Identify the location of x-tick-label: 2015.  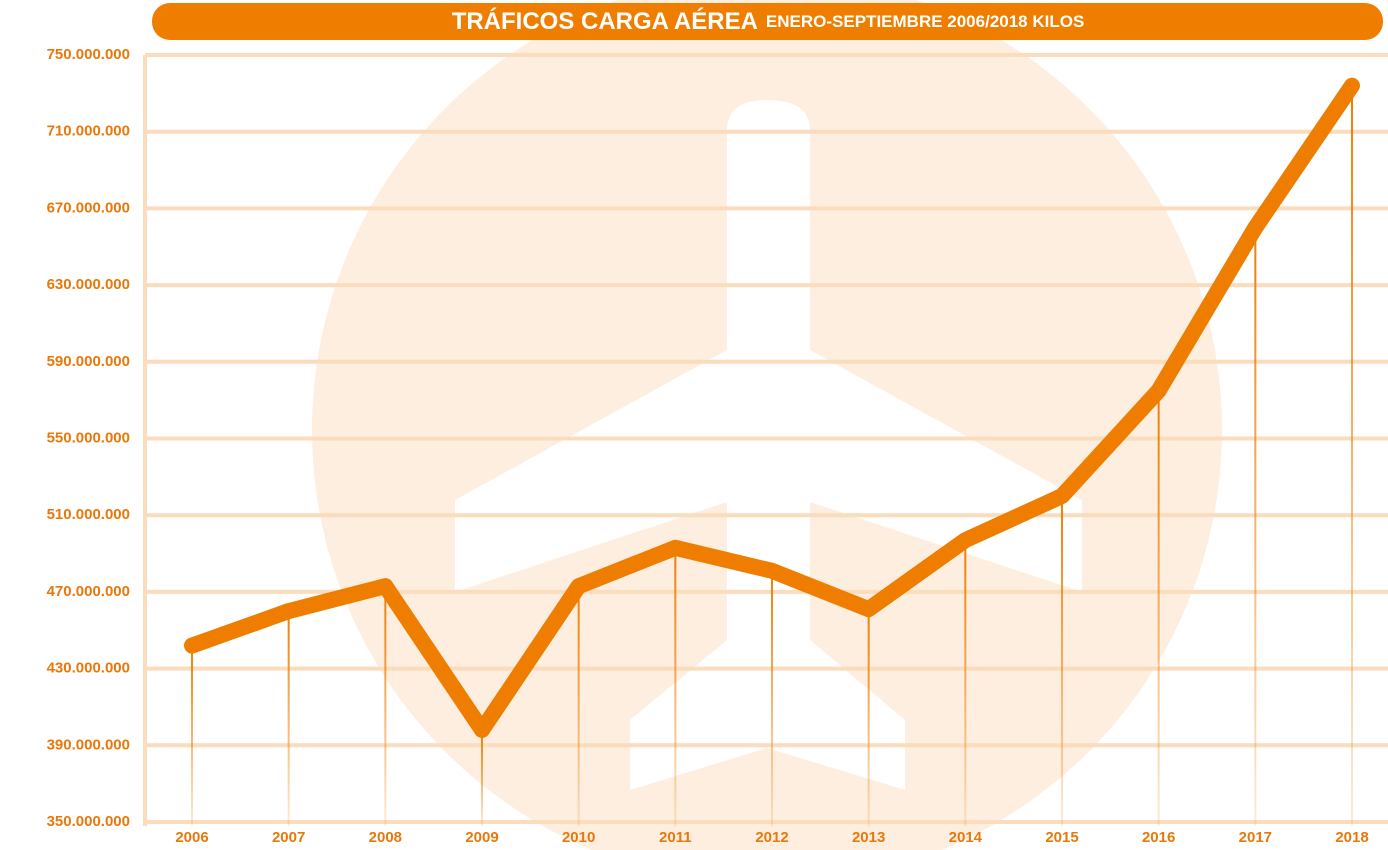
(1061, 837).